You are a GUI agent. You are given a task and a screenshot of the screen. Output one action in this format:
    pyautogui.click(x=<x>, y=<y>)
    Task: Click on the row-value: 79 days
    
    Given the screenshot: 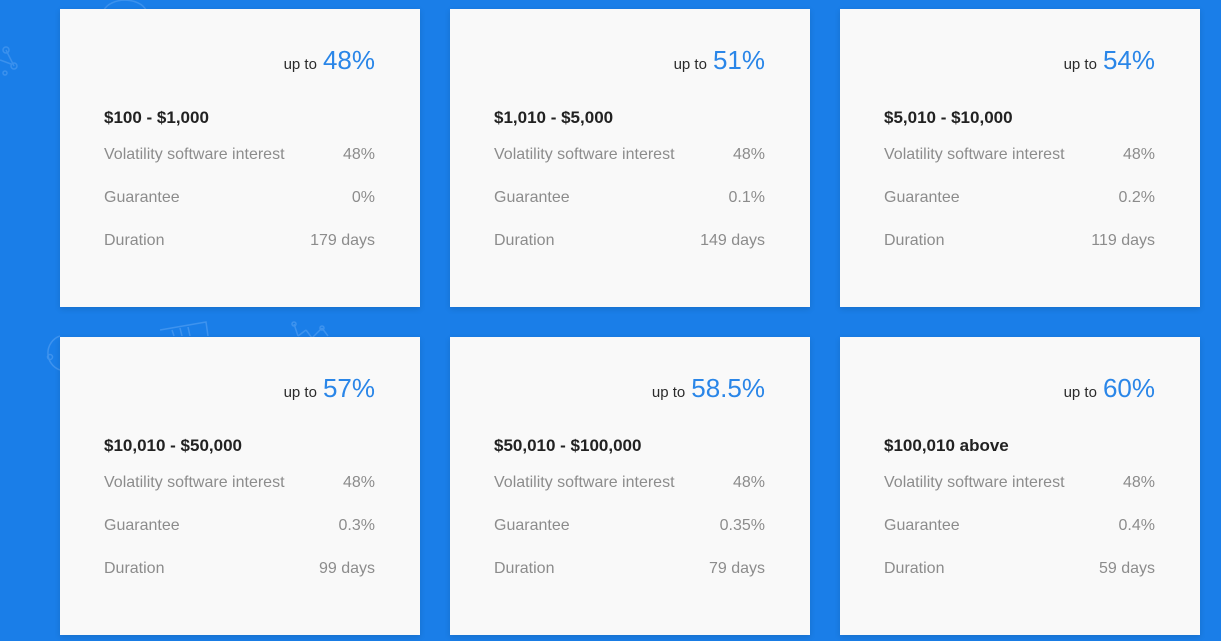 What is the action you would take?
    pyautogui.click(x=736, y=568)
    